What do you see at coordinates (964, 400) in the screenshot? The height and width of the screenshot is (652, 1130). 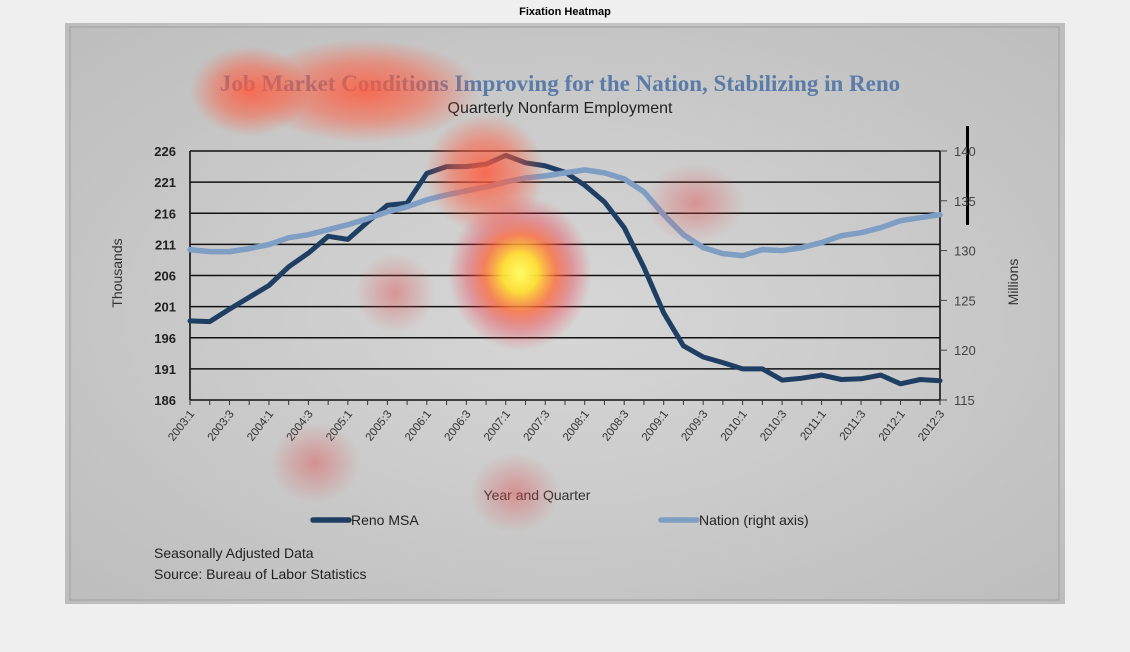 I see `y2-tick-label: 115` at bounding box center [964, 400].